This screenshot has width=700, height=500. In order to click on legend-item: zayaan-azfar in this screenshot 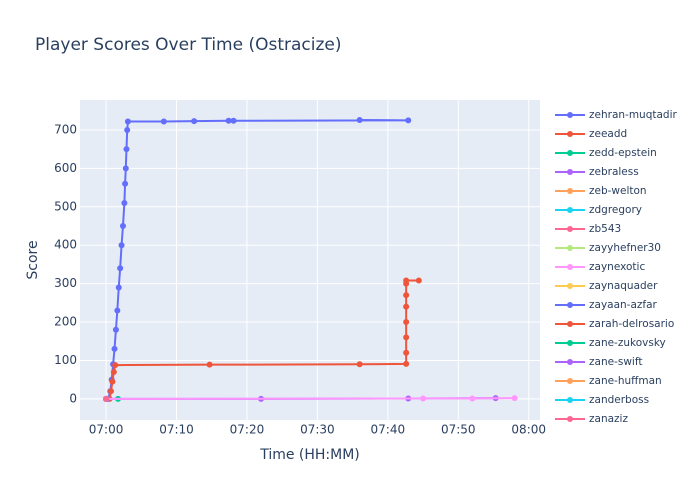, I will do `click(606, 305)`.